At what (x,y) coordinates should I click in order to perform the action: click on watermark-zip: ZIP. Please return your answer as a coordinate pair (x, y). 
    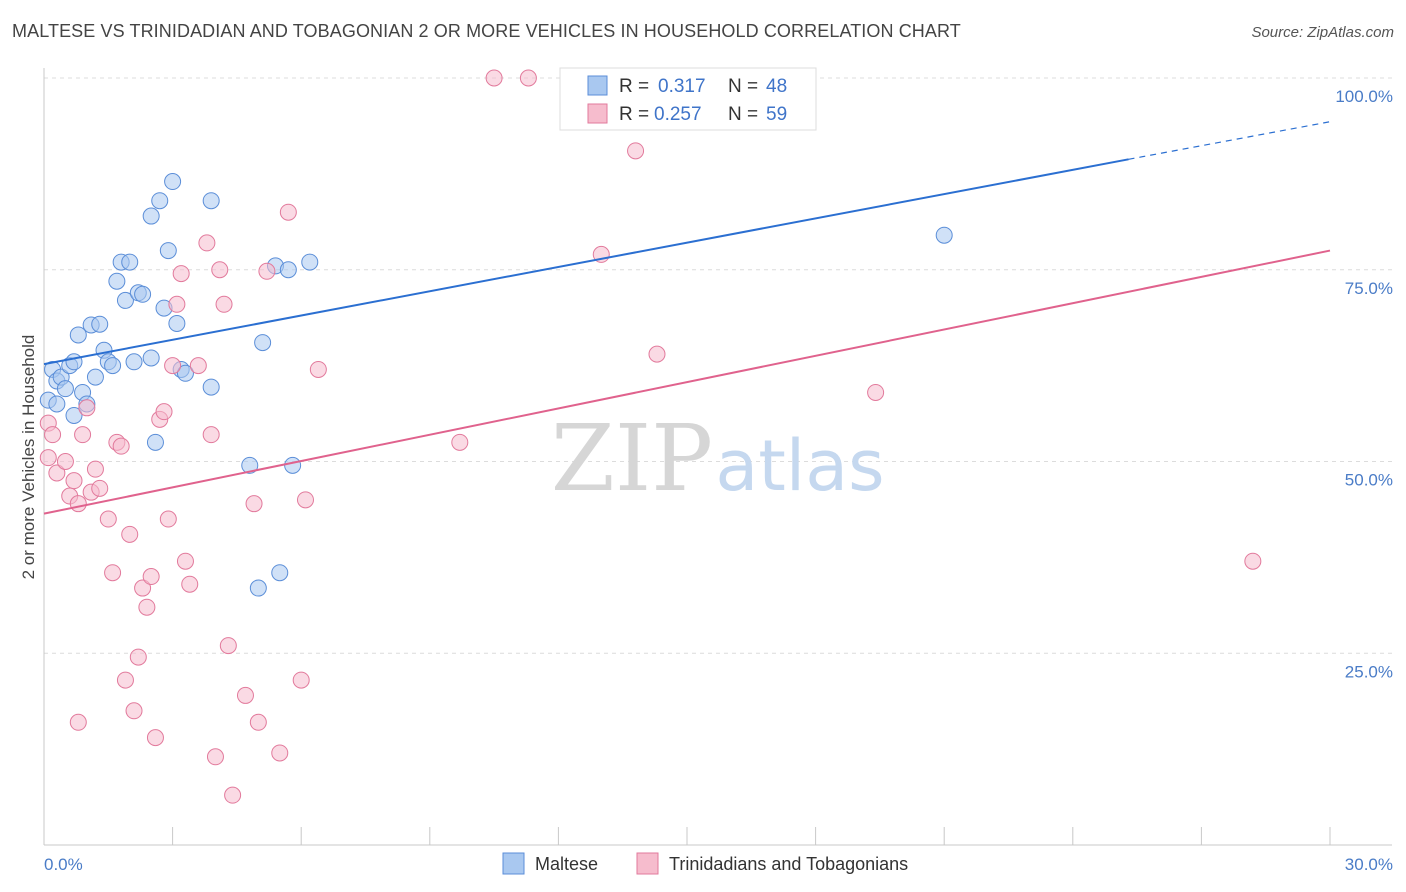
    Looking at the image, I should click on (632, 458).